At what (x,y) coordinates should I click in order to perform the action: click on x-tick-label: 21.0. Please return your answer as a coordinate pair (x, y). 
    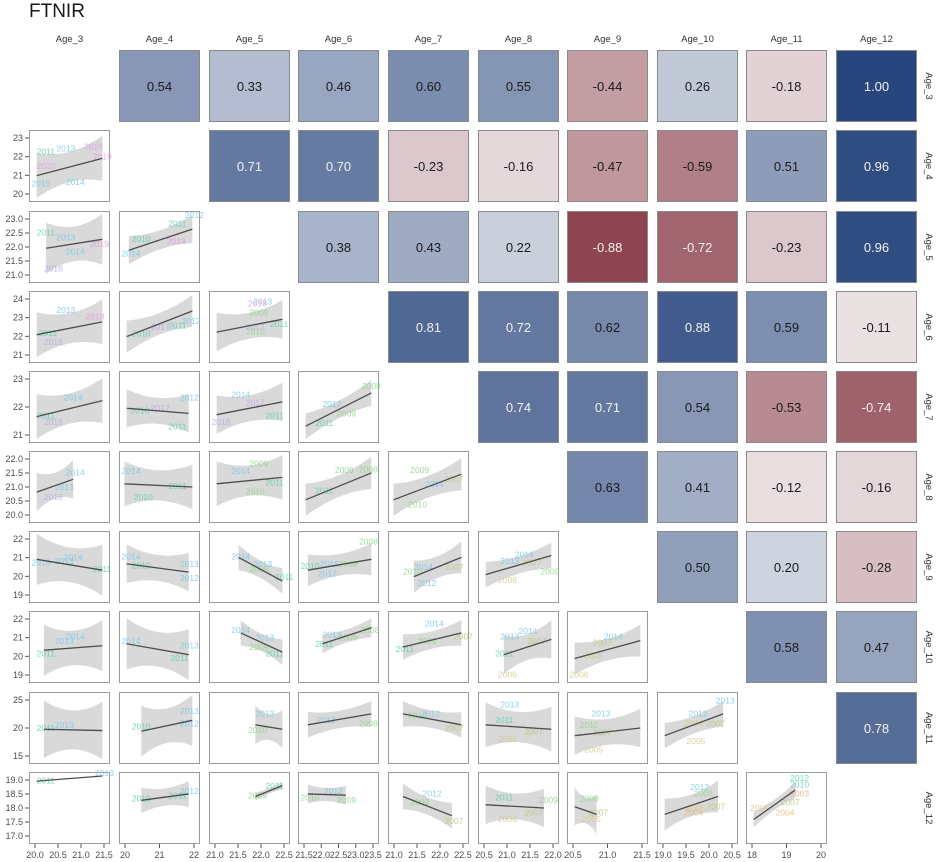
    Looking at the image, I should click on (507, 855).